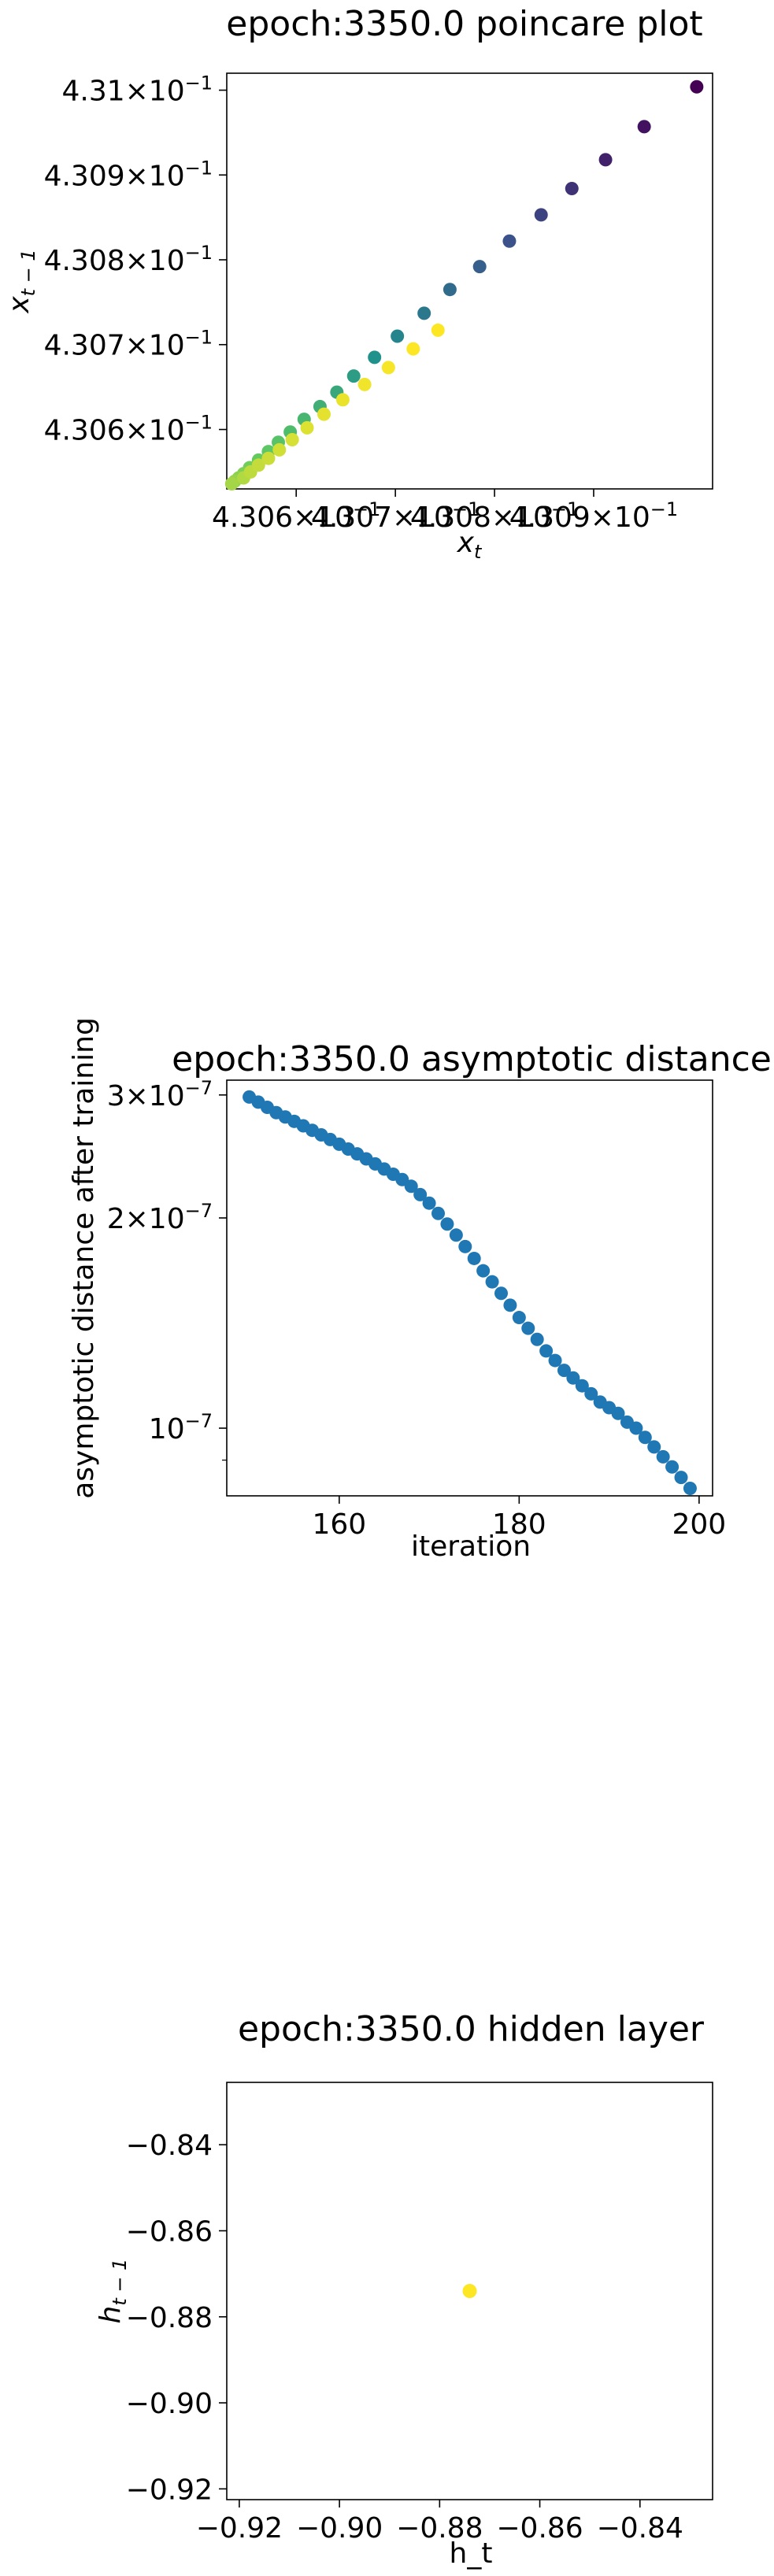  I want to click on hidden-layer-plot-frame, so click(470, 2291).